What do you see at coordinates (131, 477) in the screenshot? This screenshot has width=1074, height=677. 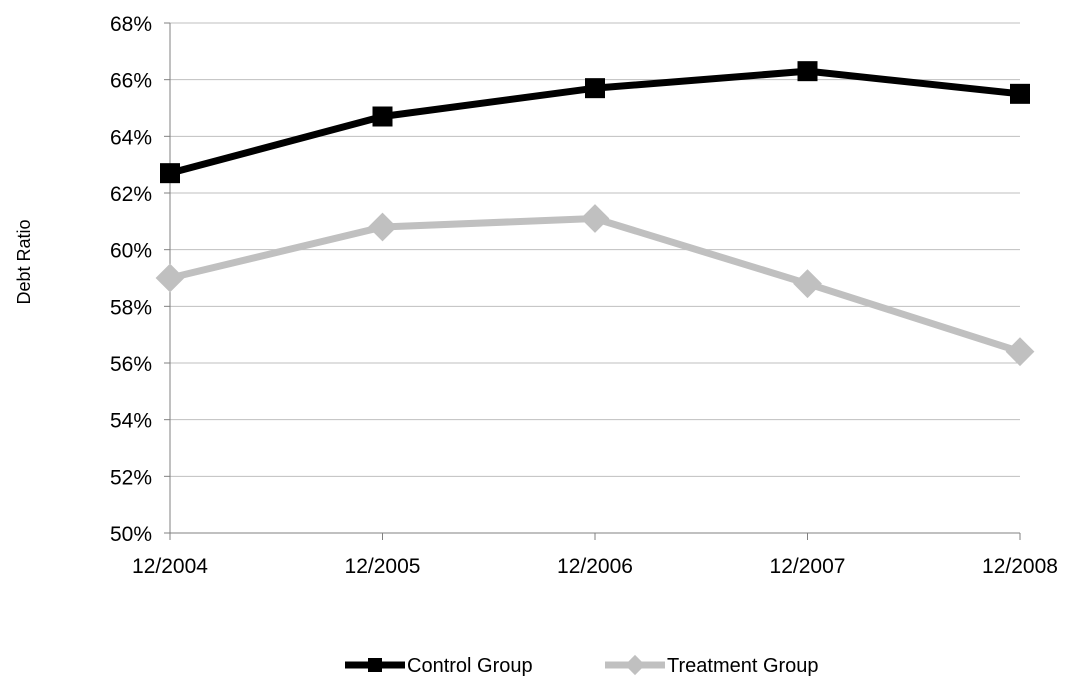 I see `y-tick-label: 52%` at bounding box center [131, 477].